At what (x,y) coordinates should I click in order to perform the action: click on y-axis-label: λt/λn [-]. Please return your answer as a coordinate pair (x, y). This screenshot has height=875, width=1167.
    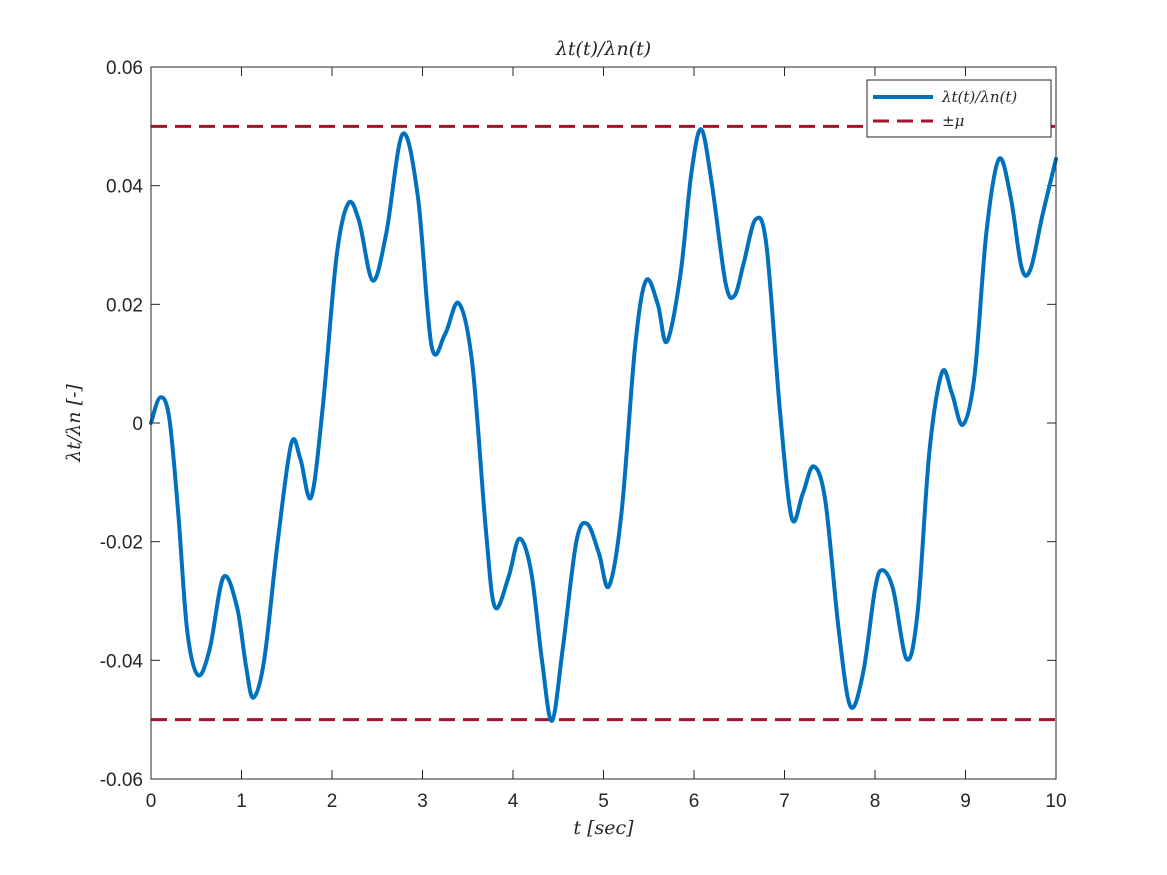
    Looking at the image, I should click on (74, 423).